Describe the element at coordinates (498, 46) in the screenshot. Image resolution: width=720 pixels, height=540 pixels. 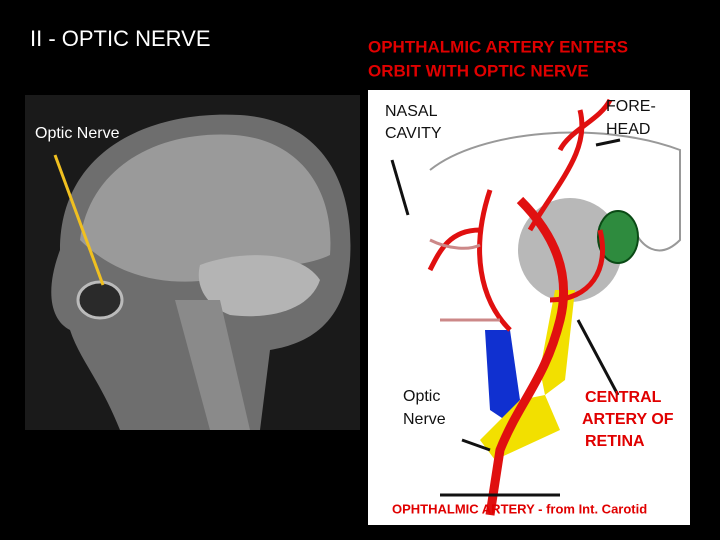
I see `diagram-title: OPHTHALMIC ARTERY ENTERS` at that location.